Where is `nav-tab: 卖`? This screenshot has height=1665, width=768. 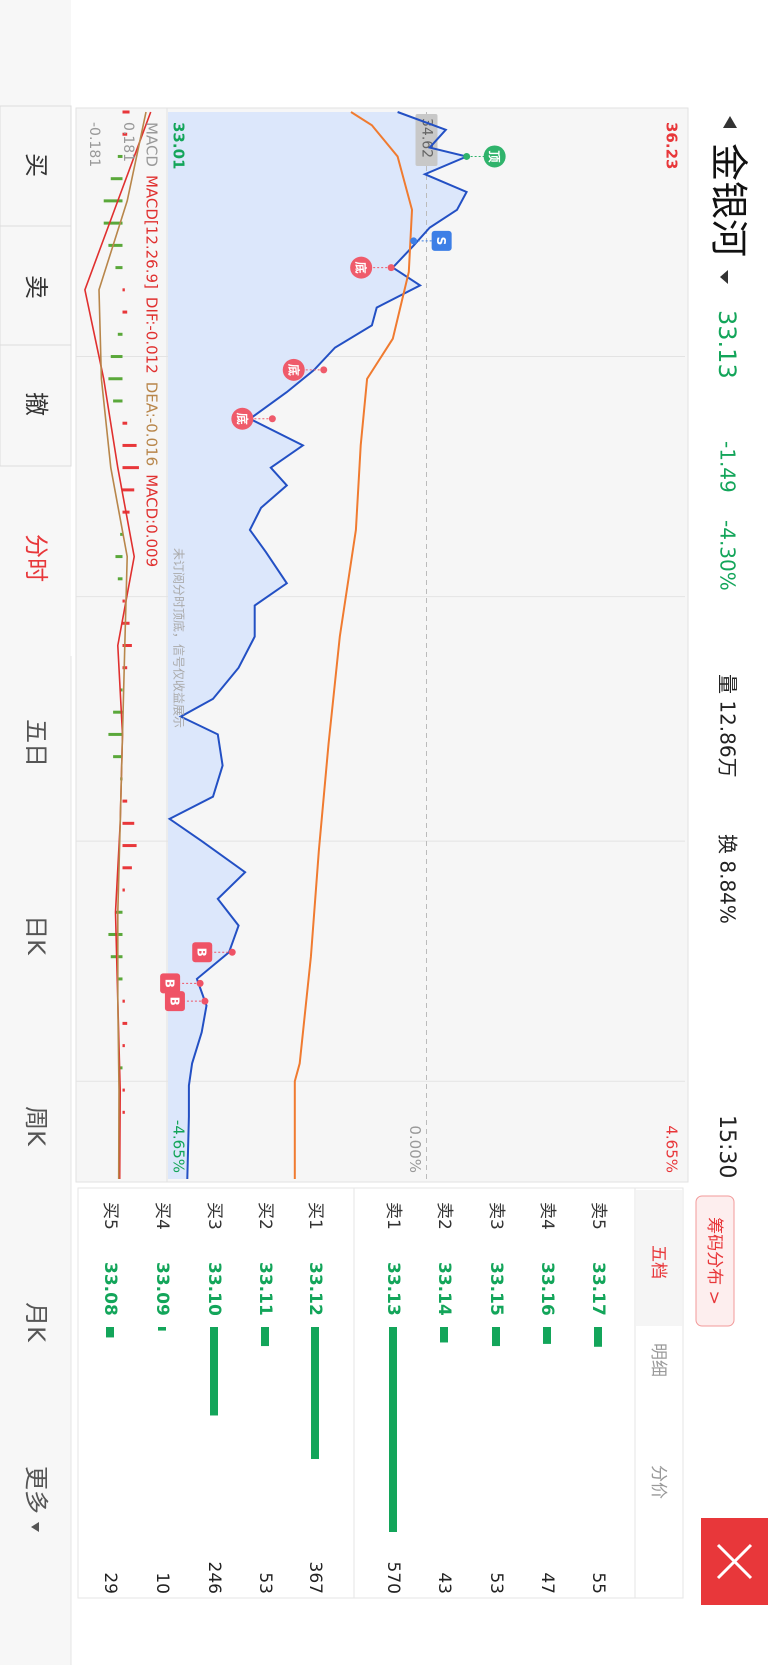
nav-tab: 卖 is located at coordinates (36, 287).